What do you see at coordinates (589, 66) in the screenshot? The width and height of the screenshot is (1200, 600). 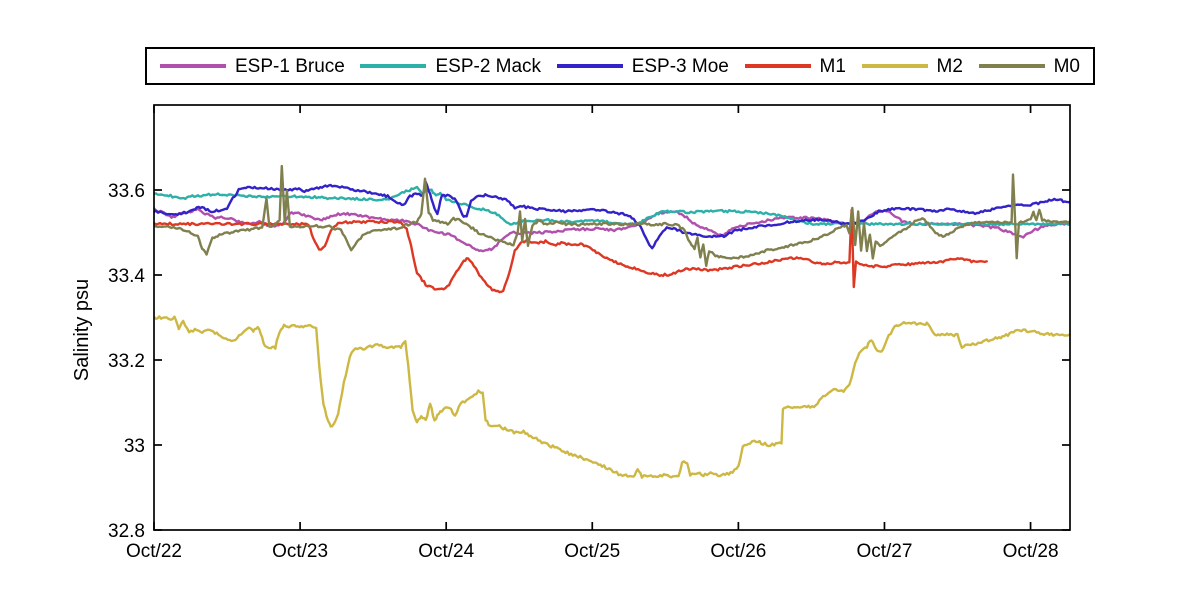 I see `legend-swatch-esp-3-moe` at bounding box center [589, 66].